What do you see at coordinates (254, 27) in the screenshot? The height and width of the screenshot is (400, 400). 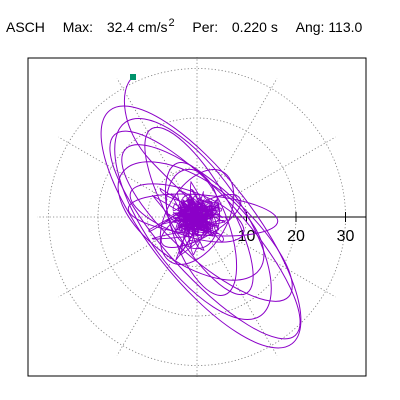 I see `period-value: 0.220 s` at bounding box center [254, 27].